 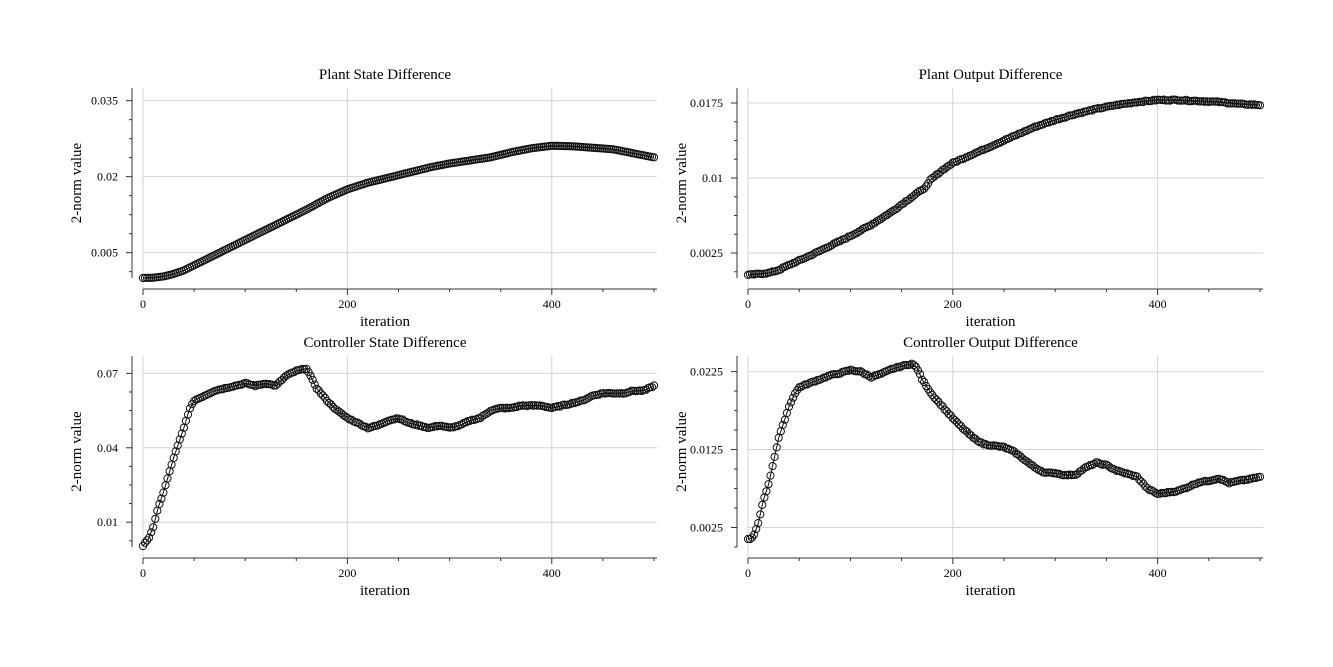 What do you see at coordinates (991, 75) in the screenshot?
I see `chart-title: Plant Output Difference` at bounding box center [991, 75].